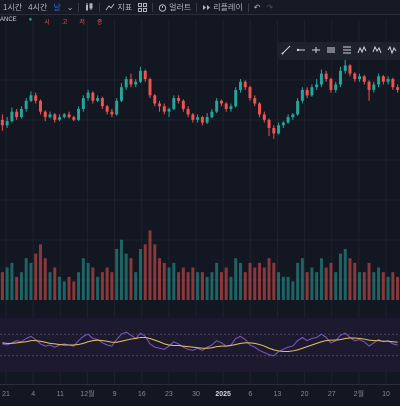 The image size is (400, 406). I want to click on legend-low-label: 저, so click(82, 23).